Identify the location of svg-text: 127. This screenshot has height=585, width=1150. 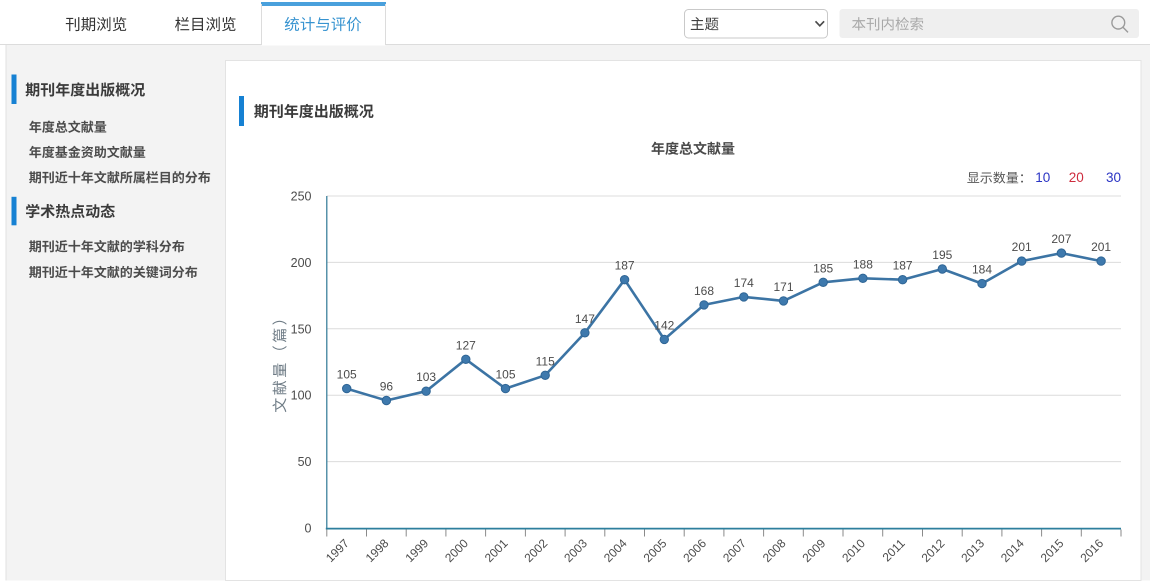
(466, 345).